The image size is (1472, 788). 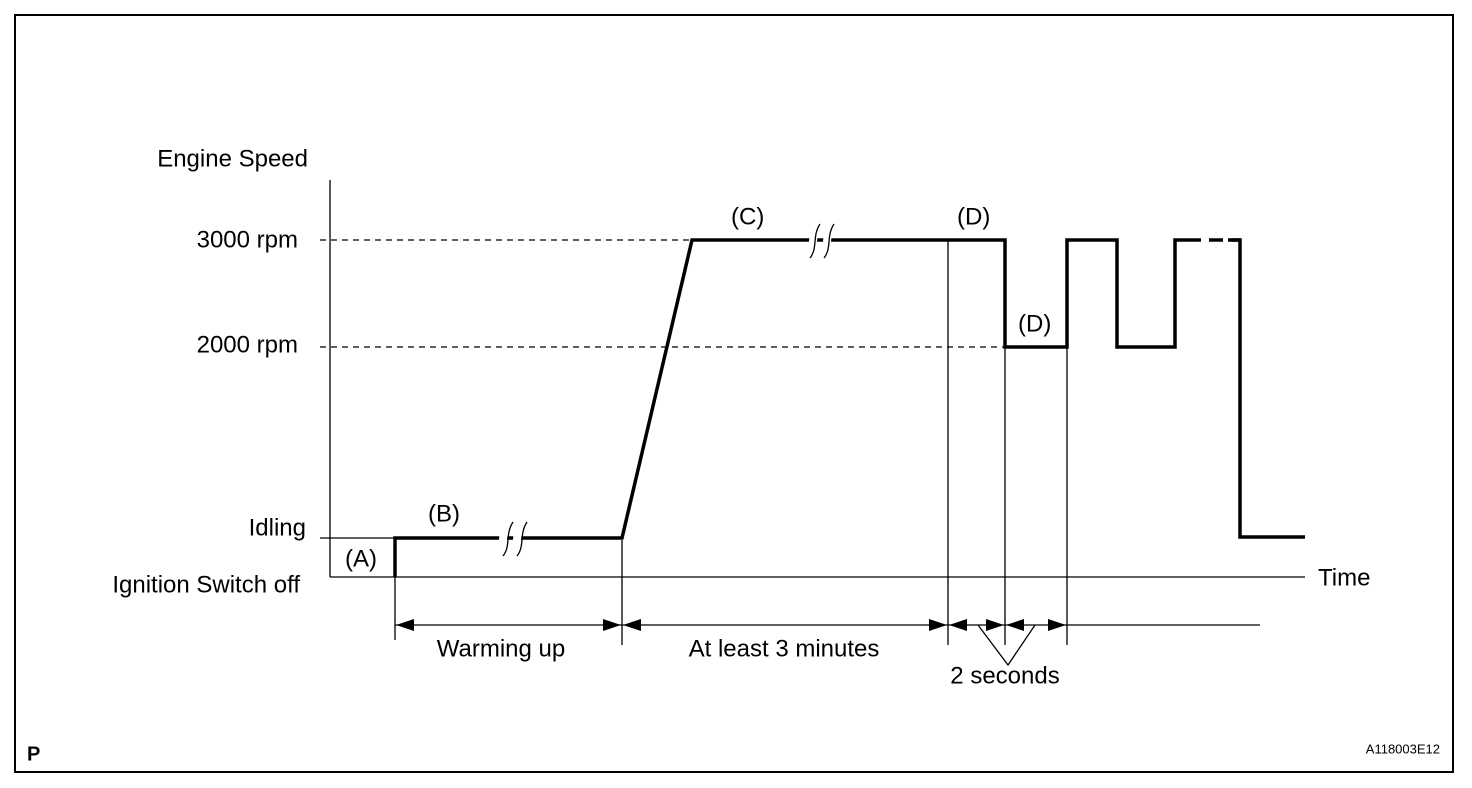 What do you see at coordinates (1004, 675) in the screenshot?
I see `duration-label: 2 seconds` at bounding box center [1004, 675].